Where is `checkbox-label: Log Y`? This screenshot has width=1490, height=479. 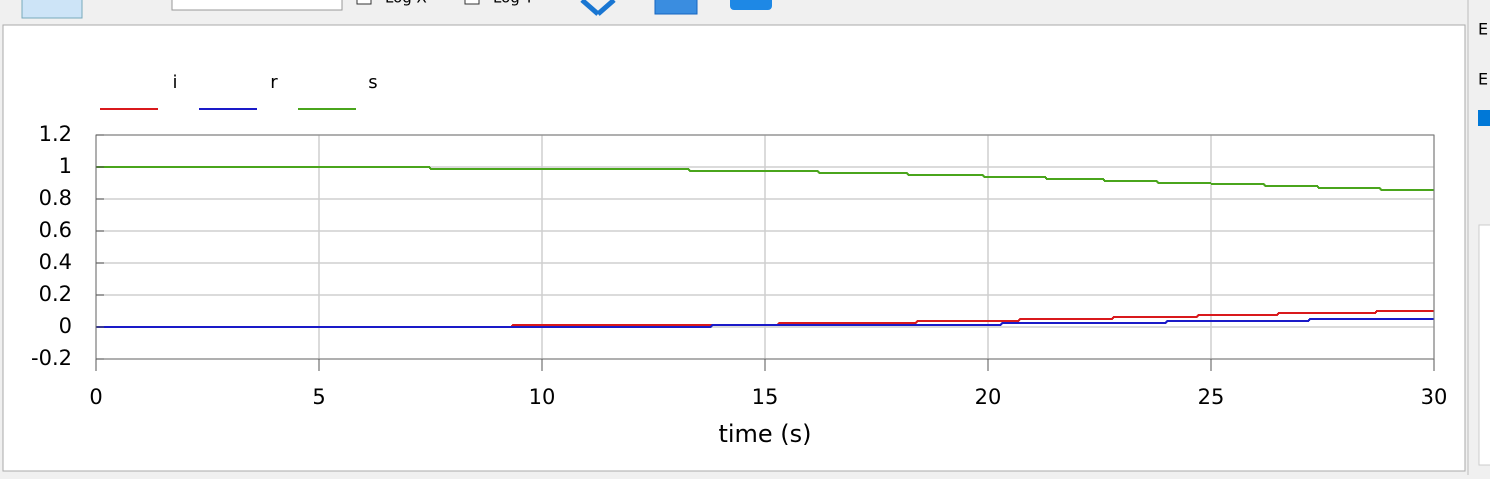
checkbox-label: Log Y is located at coordinates (514, 3).